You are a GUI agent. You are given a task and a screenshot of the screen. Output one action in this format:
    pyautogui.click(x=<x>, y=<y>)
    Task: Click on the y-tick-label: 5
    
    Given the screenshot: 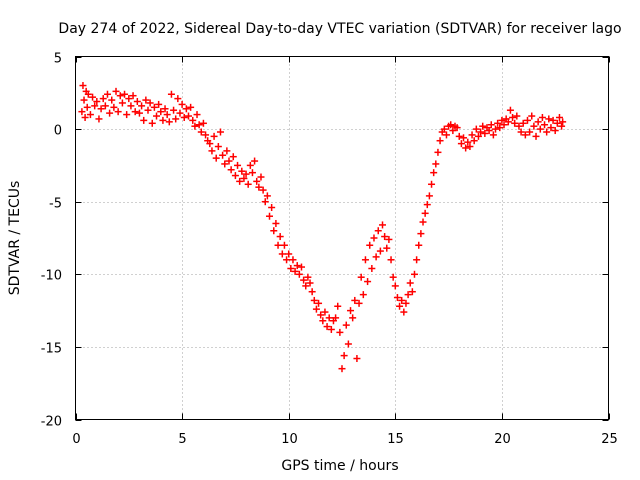 What is the action you would take?
    pyautogui.click(x=58, y=59)
    